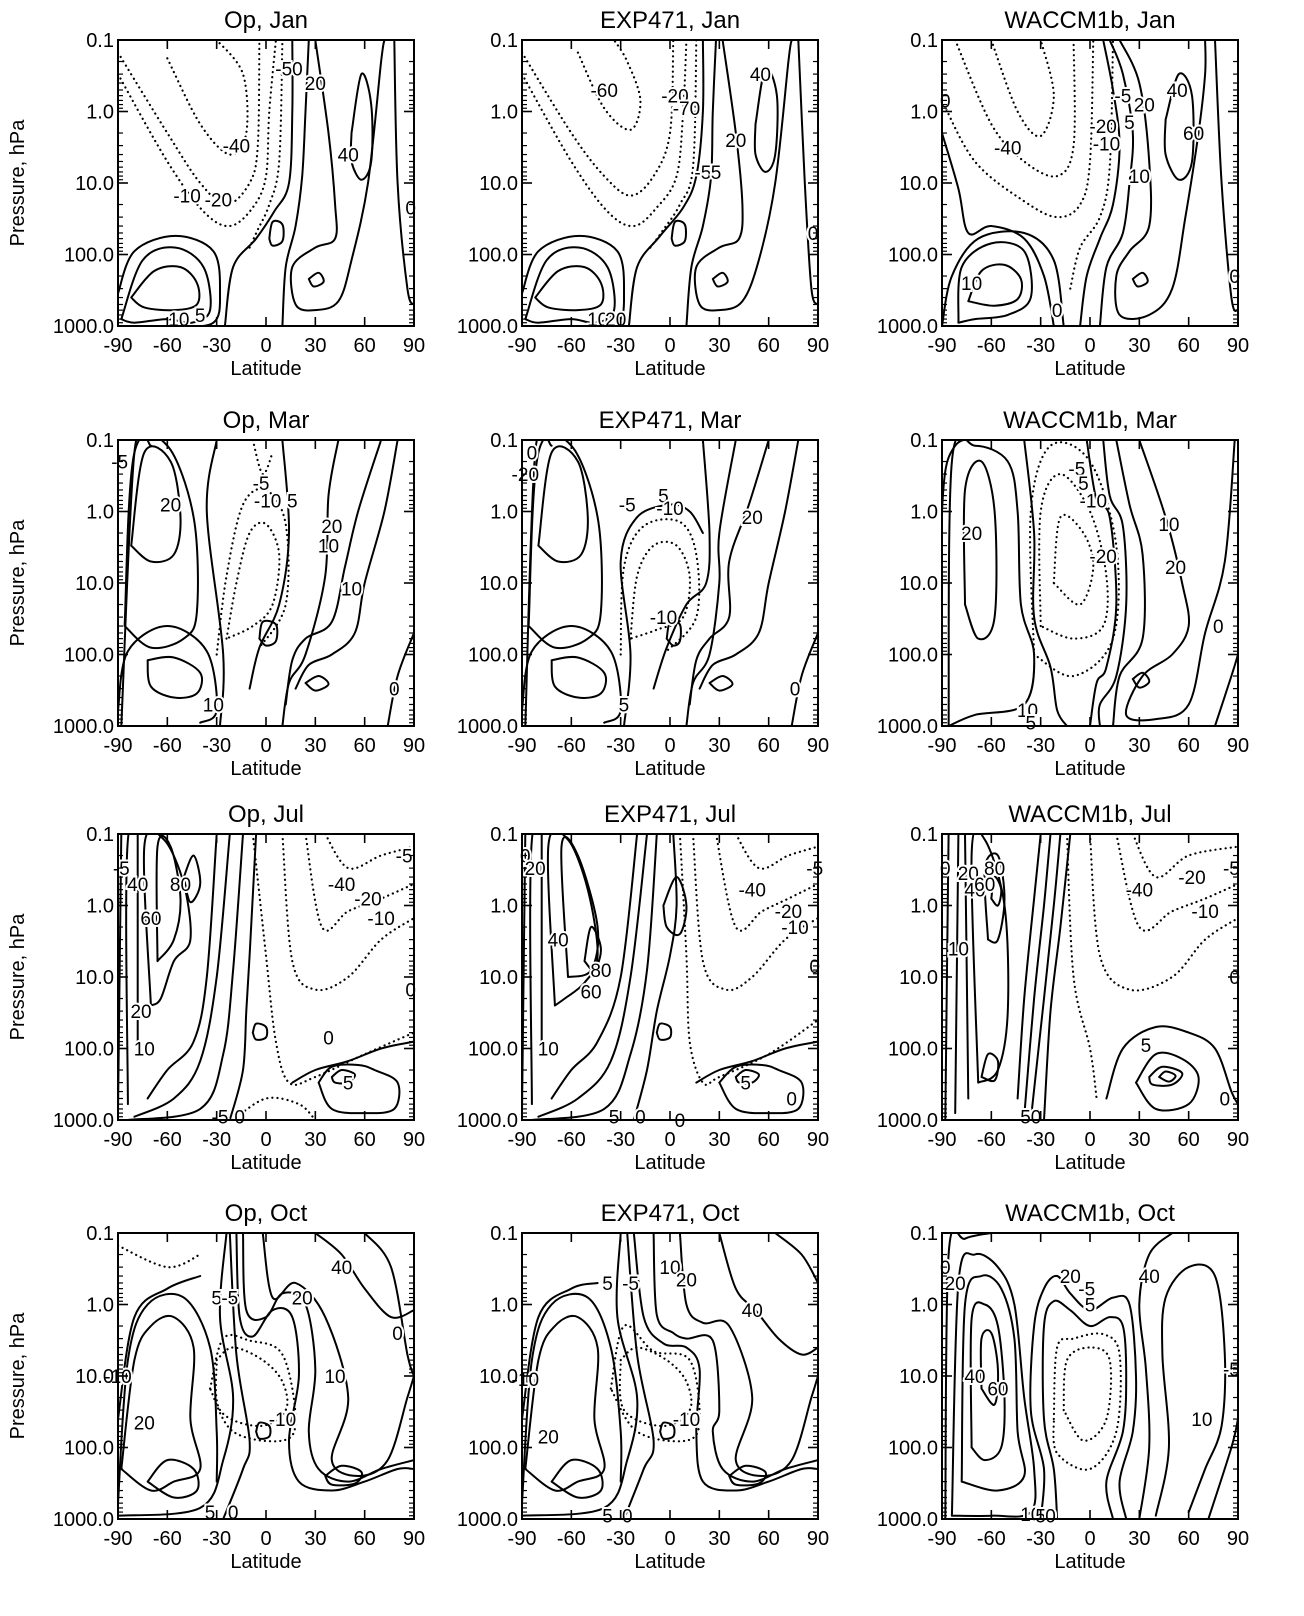 The width and height of the screenshot is (1304, 1616). I want to click on contour-label: -70, so click(686, 109).